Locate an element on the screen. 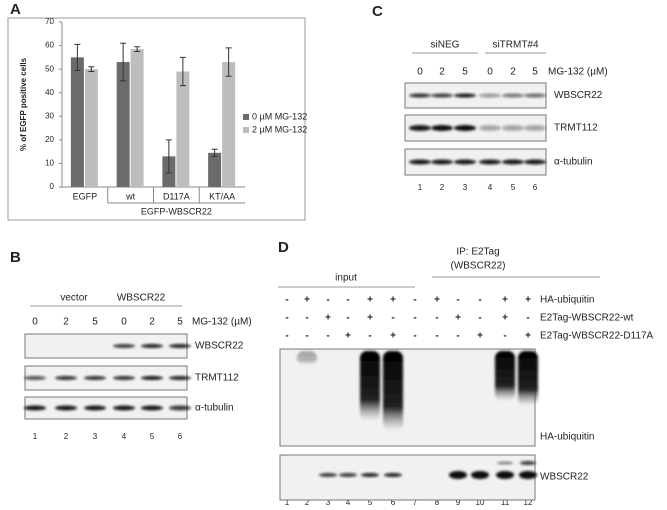 The height and width of the screenshot is (510, 667). blot-label: WBSCR22 is located at coordinates (578, 95).